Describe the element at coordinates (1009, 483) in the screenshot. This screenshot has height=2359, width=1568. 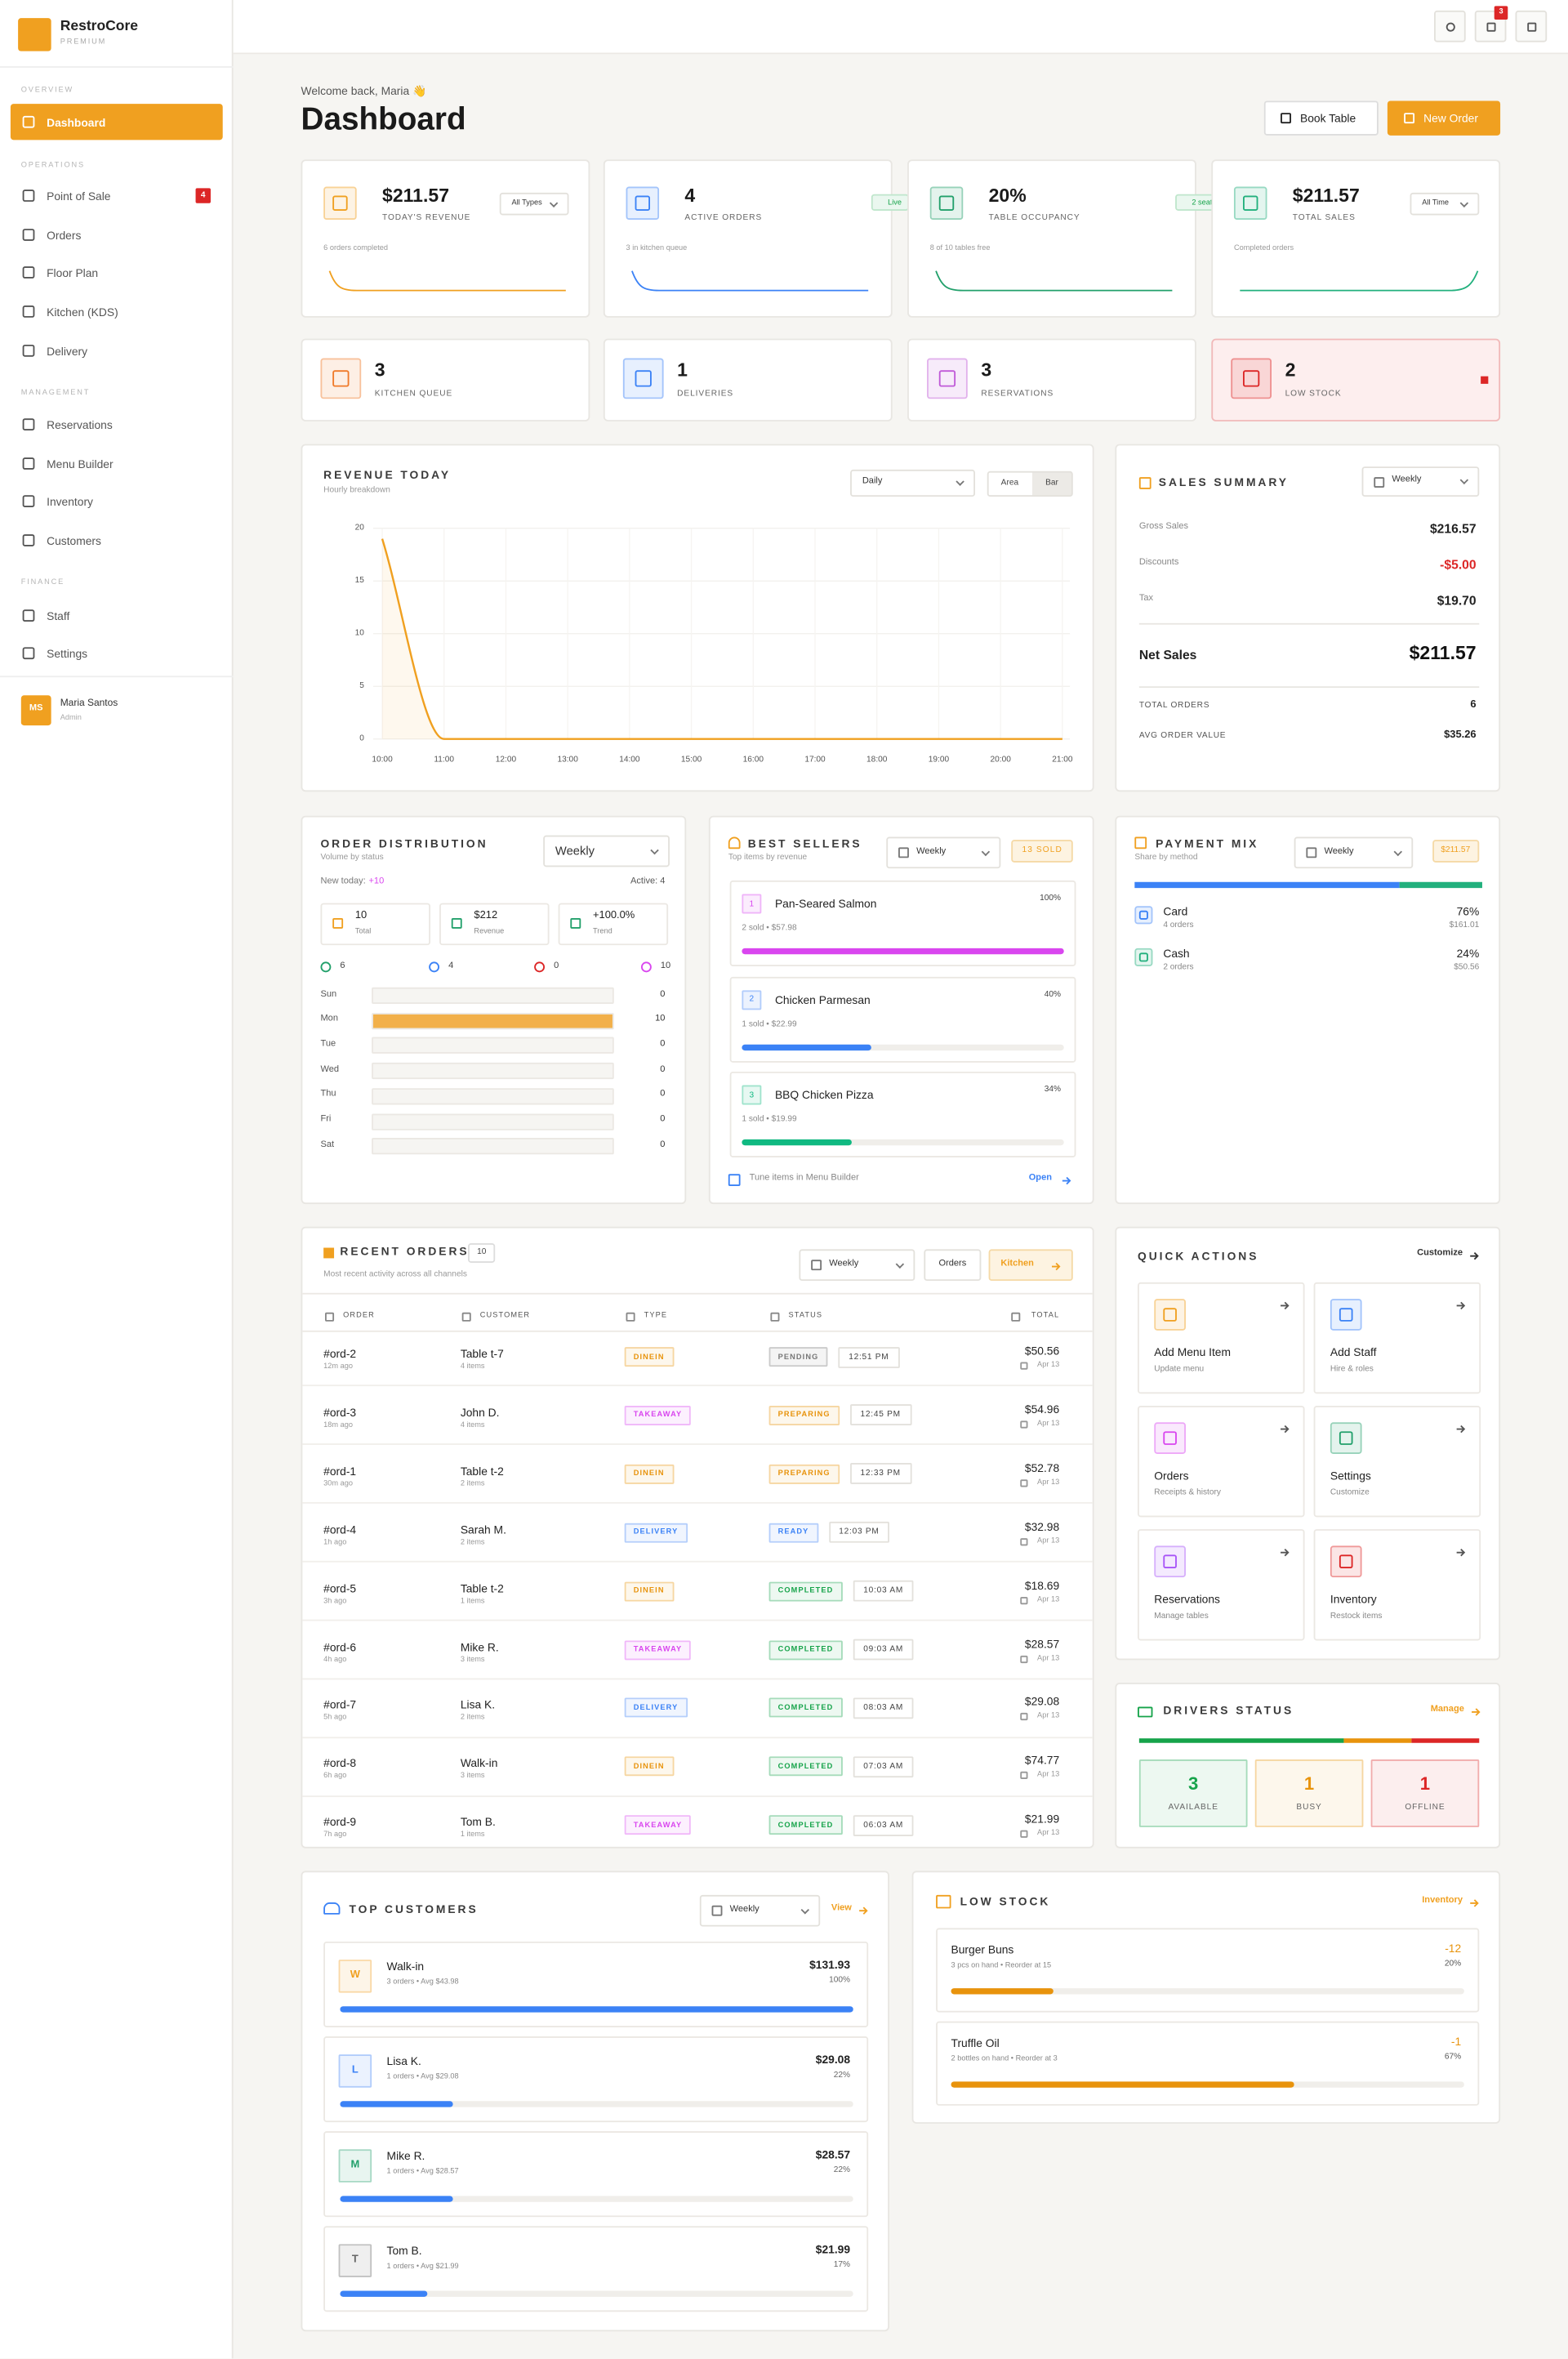
I see `view-option: Area` at that location.